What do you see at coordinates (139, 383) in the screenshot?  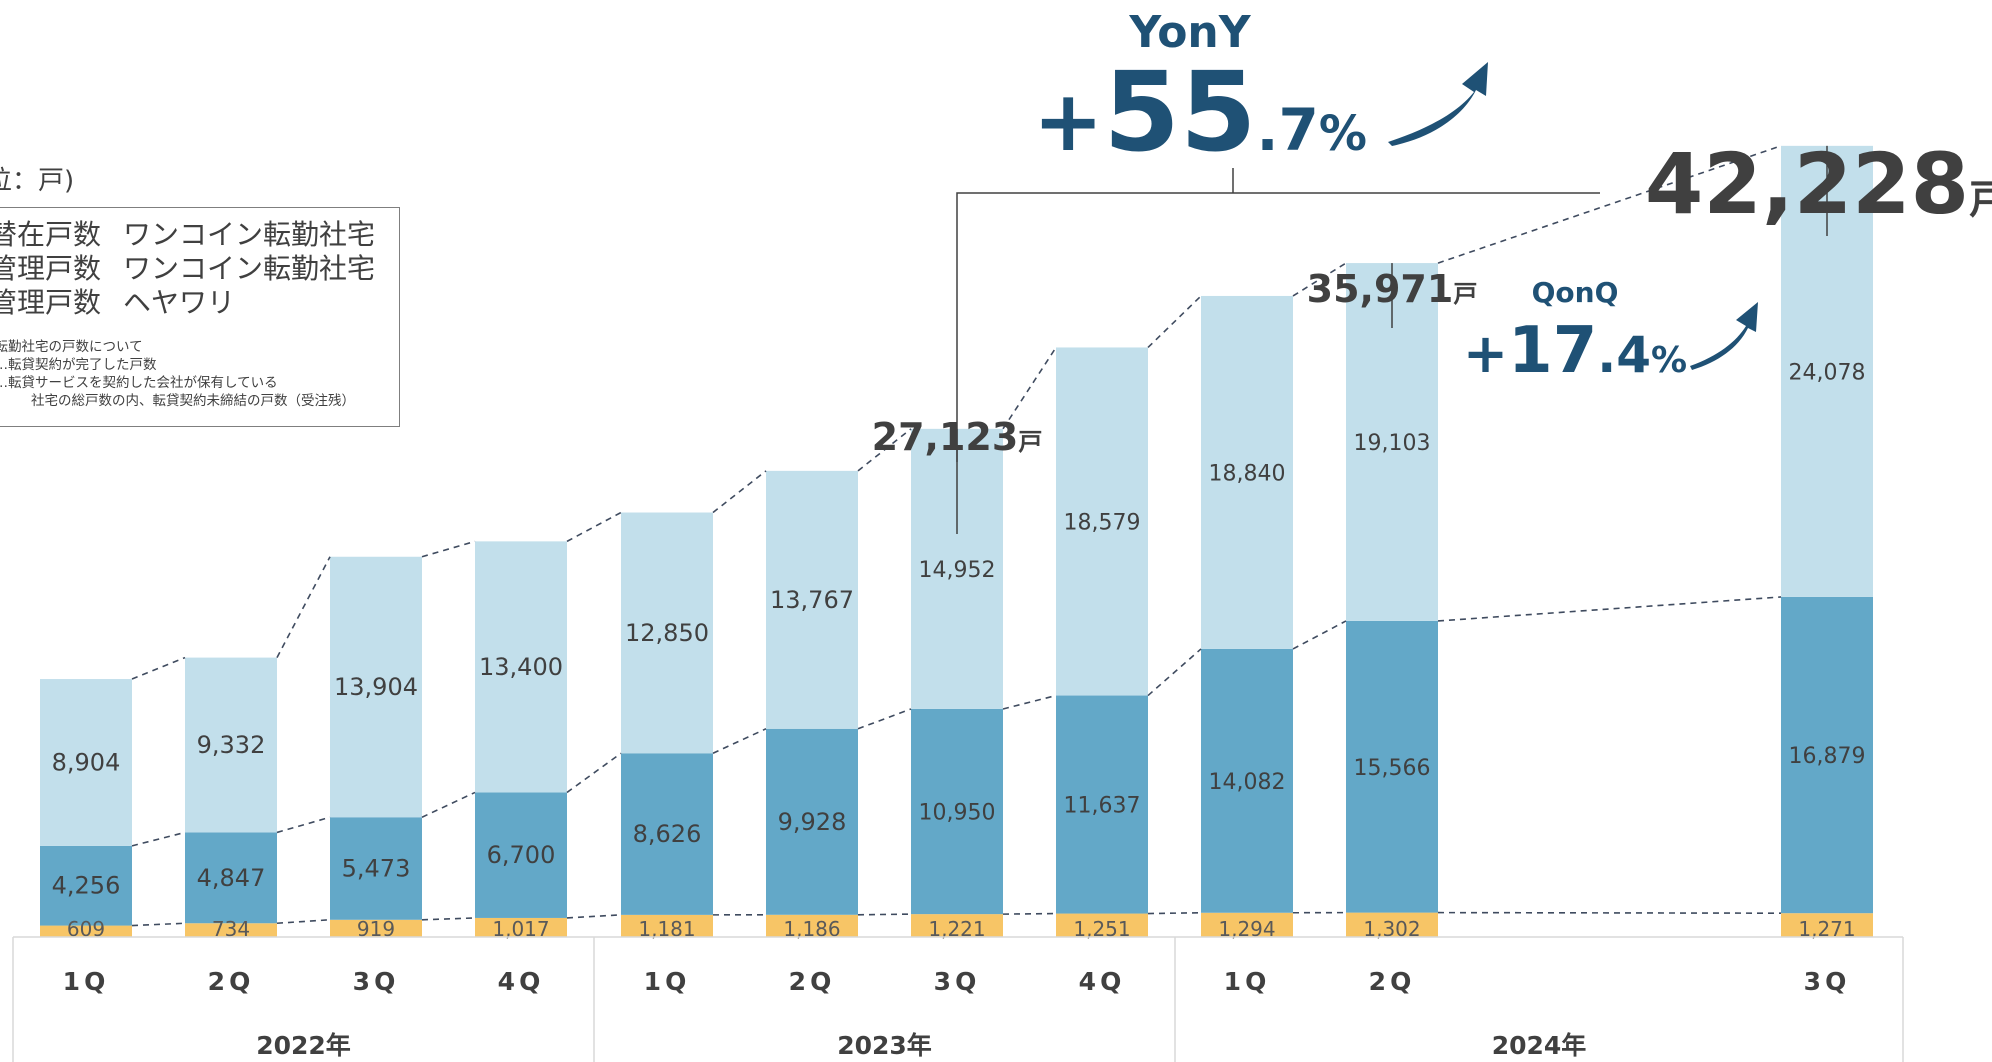 I see `legend-note: 数…転貸サービスを契約した会社が保有している` at bounding box center [139, 383].